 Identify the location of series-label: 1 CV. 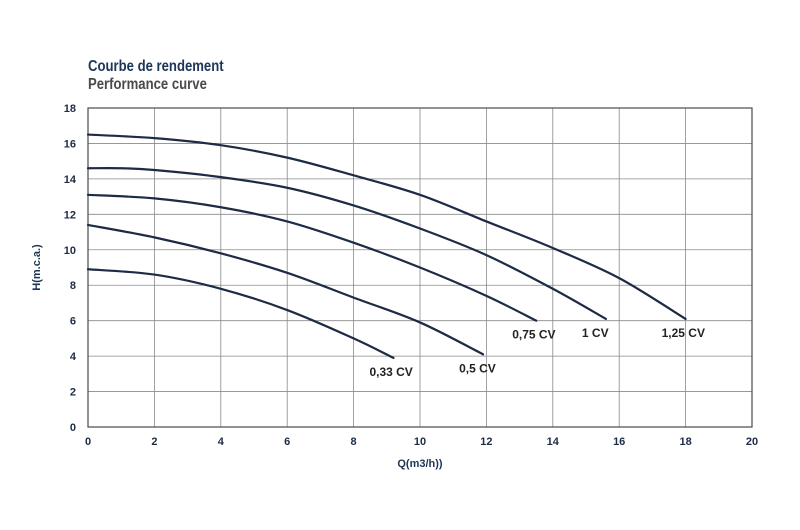
(595, 333).